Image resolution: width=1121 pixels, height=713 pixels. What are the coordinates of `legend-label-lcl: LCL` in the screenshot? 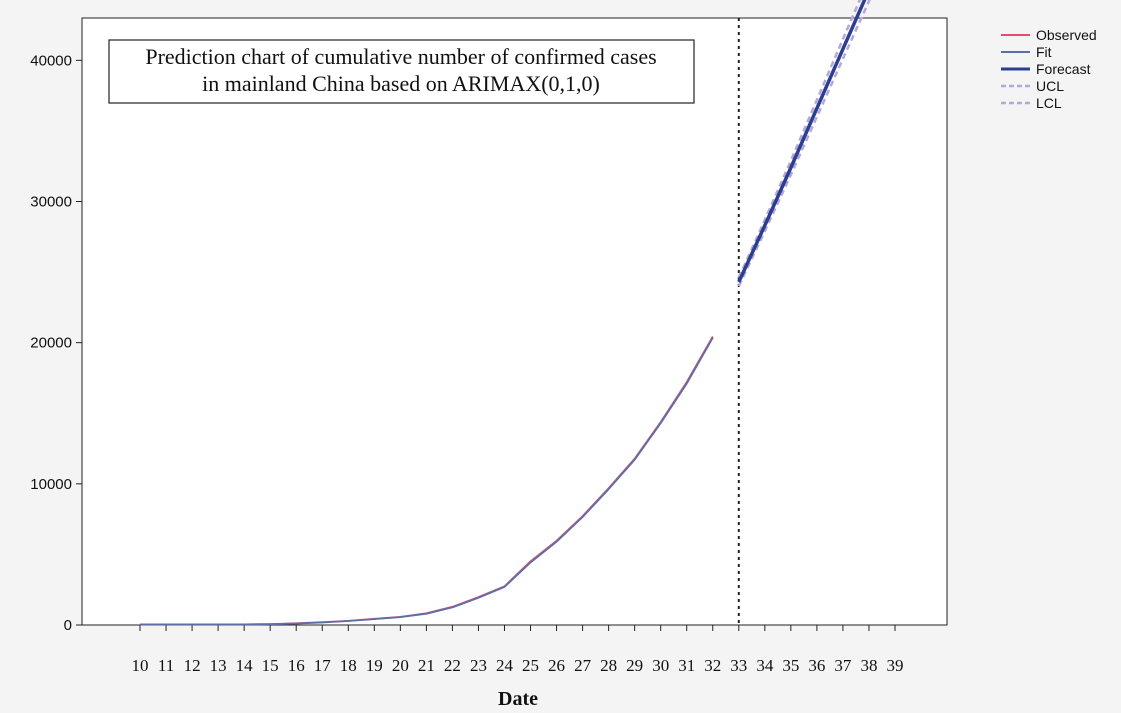 It's located at (1049, 103).